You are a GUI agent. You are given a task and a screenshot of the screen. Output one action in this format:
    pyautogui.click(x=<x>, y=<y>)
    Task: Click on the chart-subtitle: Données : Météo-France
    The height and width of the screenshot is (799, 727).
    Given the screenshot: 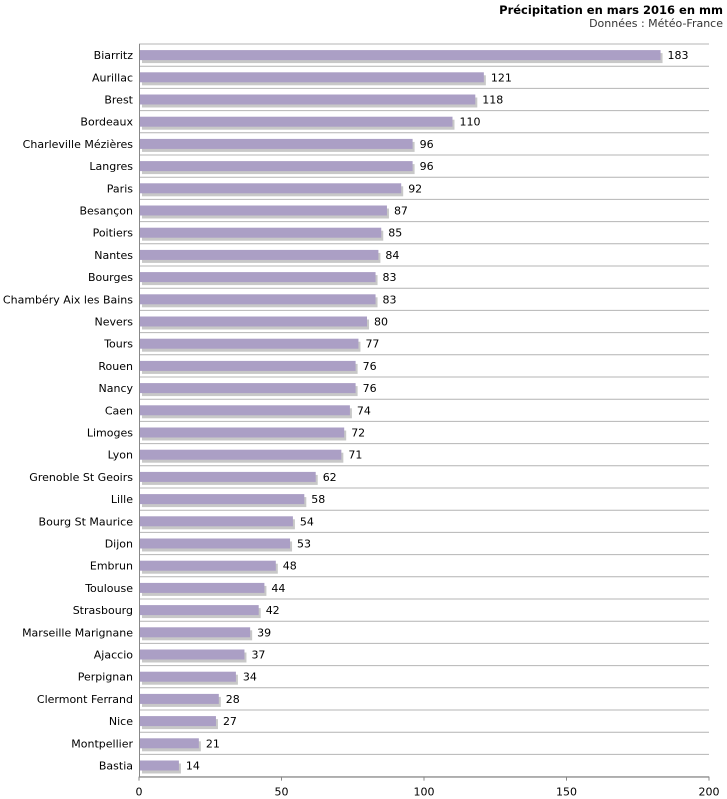 What is the action you would take?
    pyautogui.click(x=656, y=23)
    